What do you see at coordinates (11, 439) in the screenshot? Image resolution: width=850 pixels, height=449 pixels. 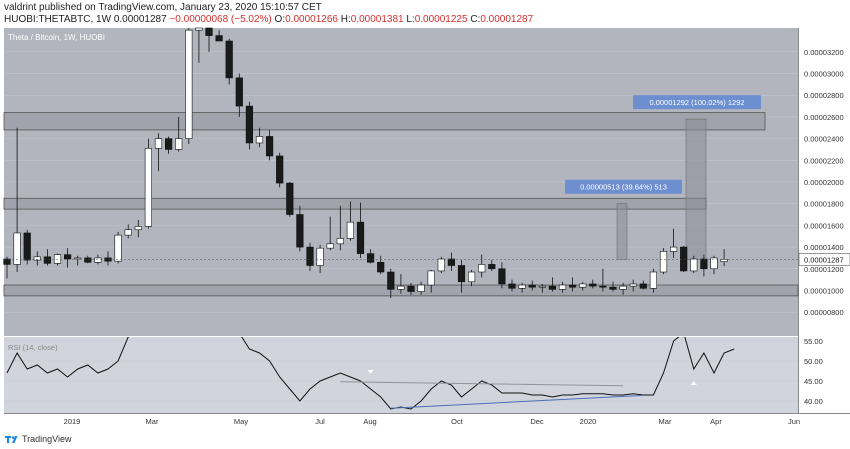 I see `tradingview-logo-icon` at bounding box center [11, 439].